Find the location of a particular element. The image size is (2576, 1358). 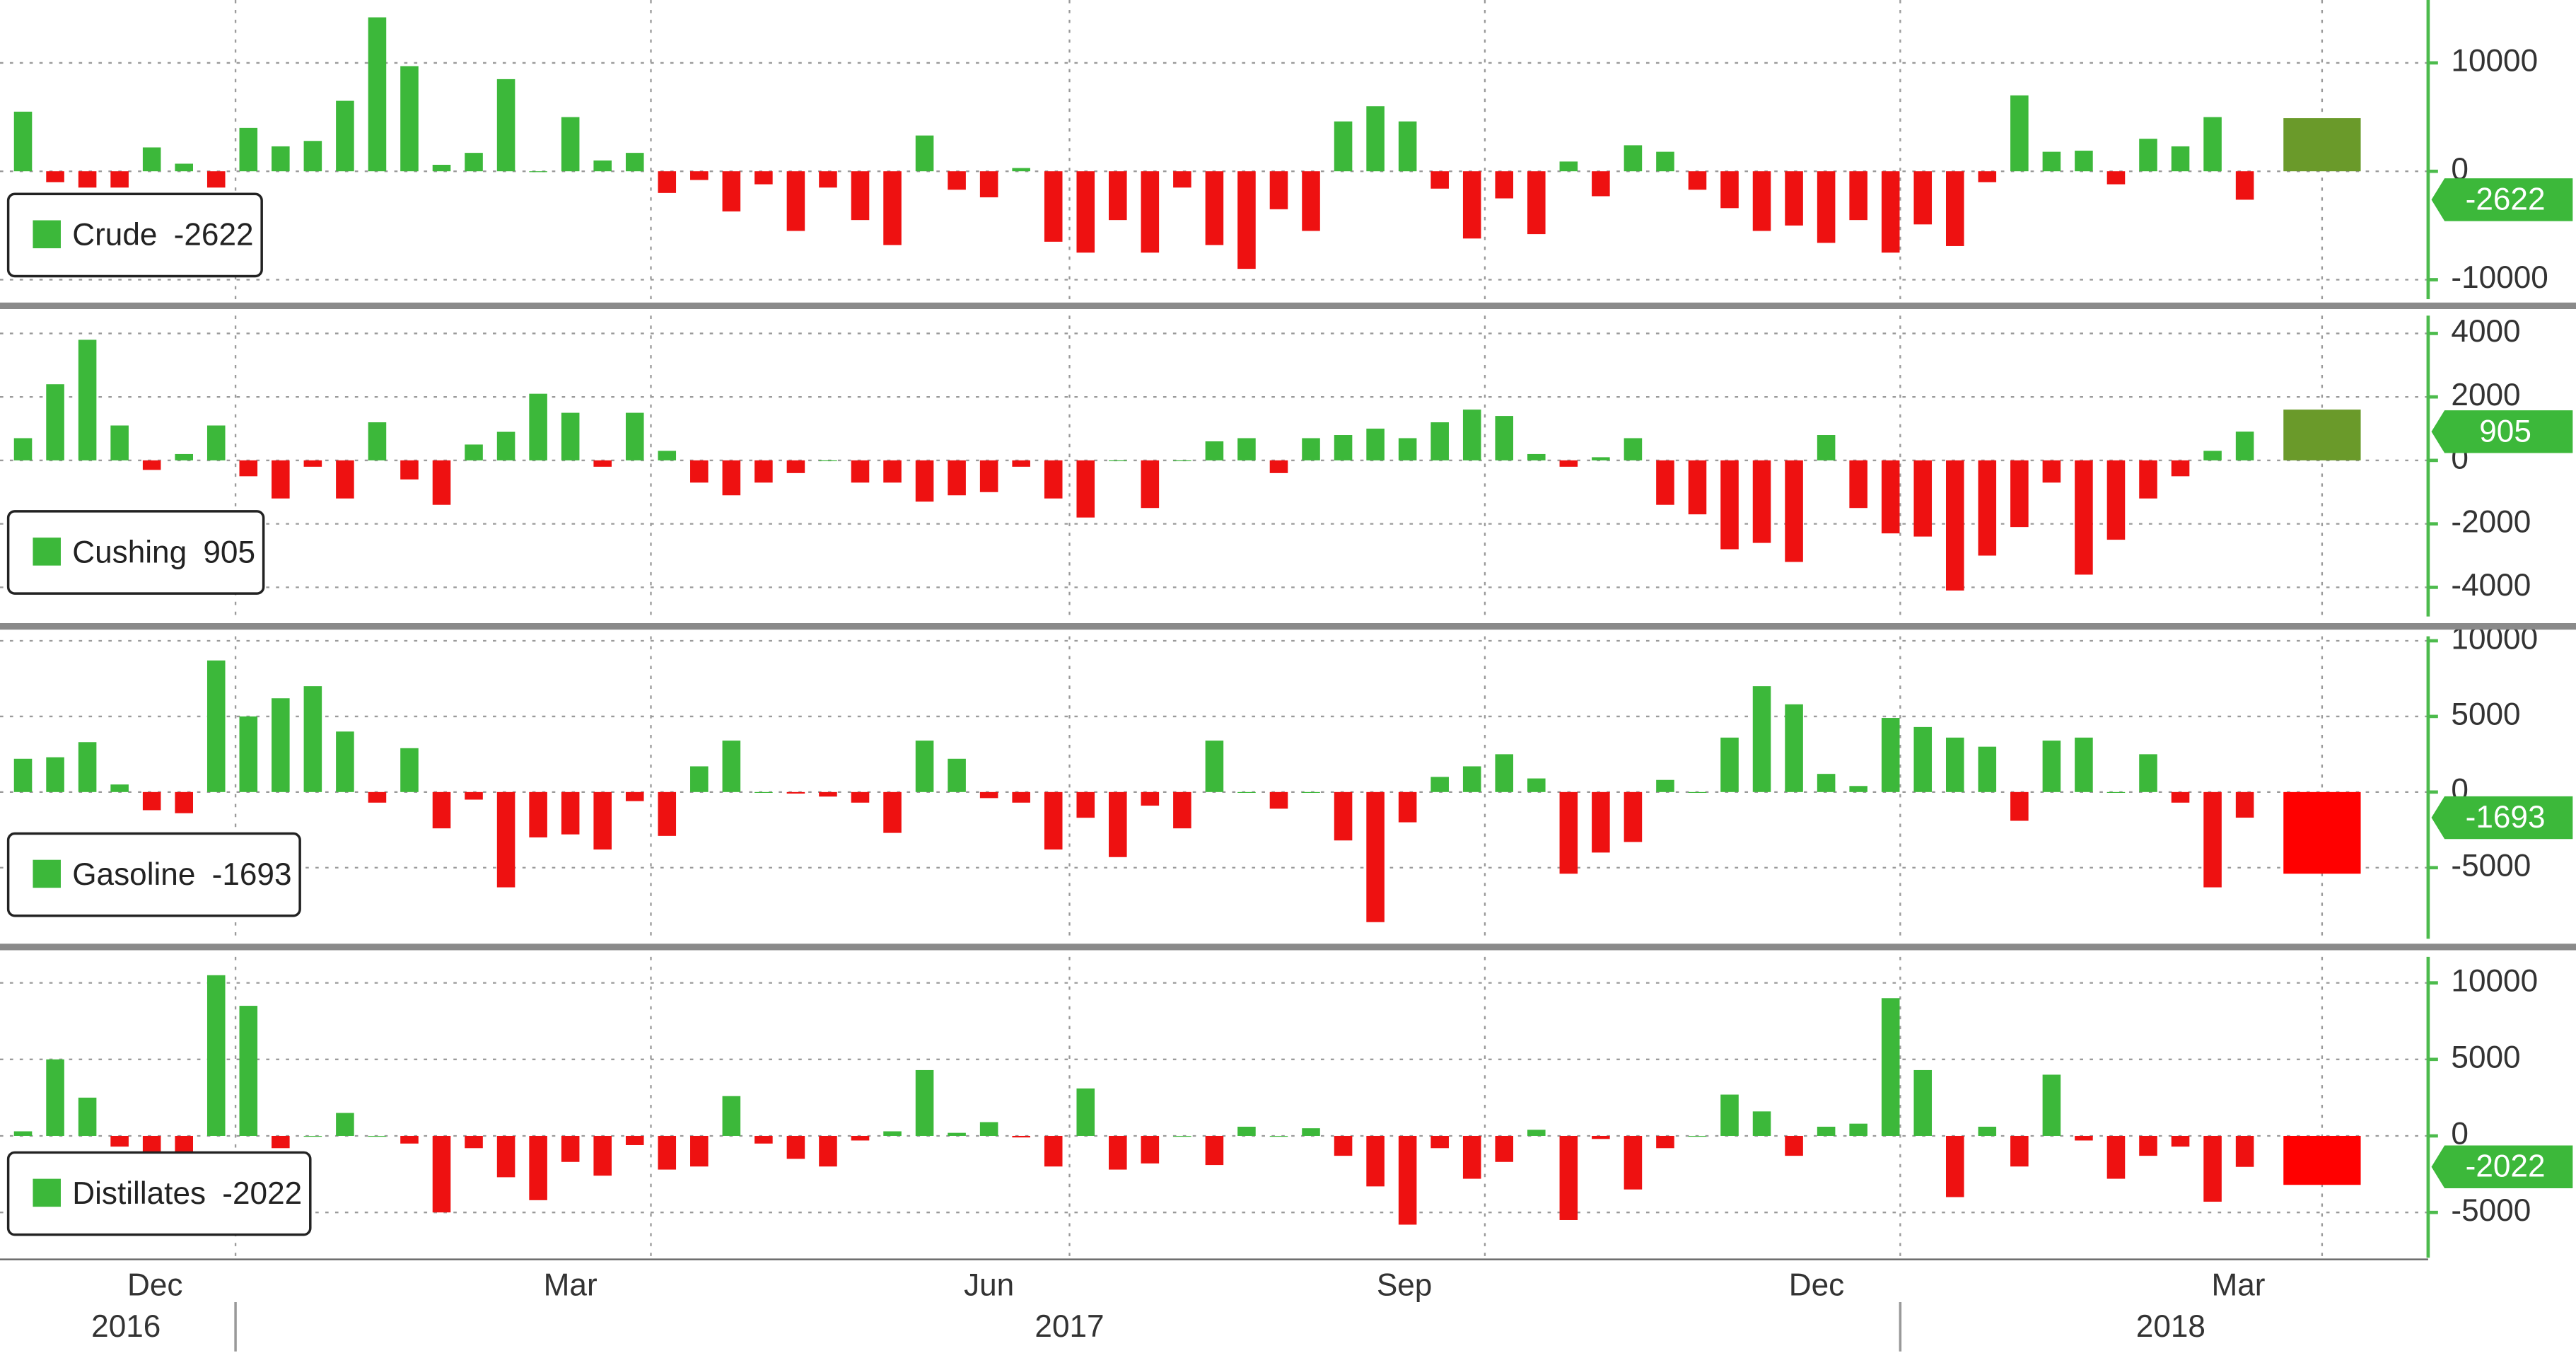

y-tick-label: 2000 is located at coordinates (2485, 395).